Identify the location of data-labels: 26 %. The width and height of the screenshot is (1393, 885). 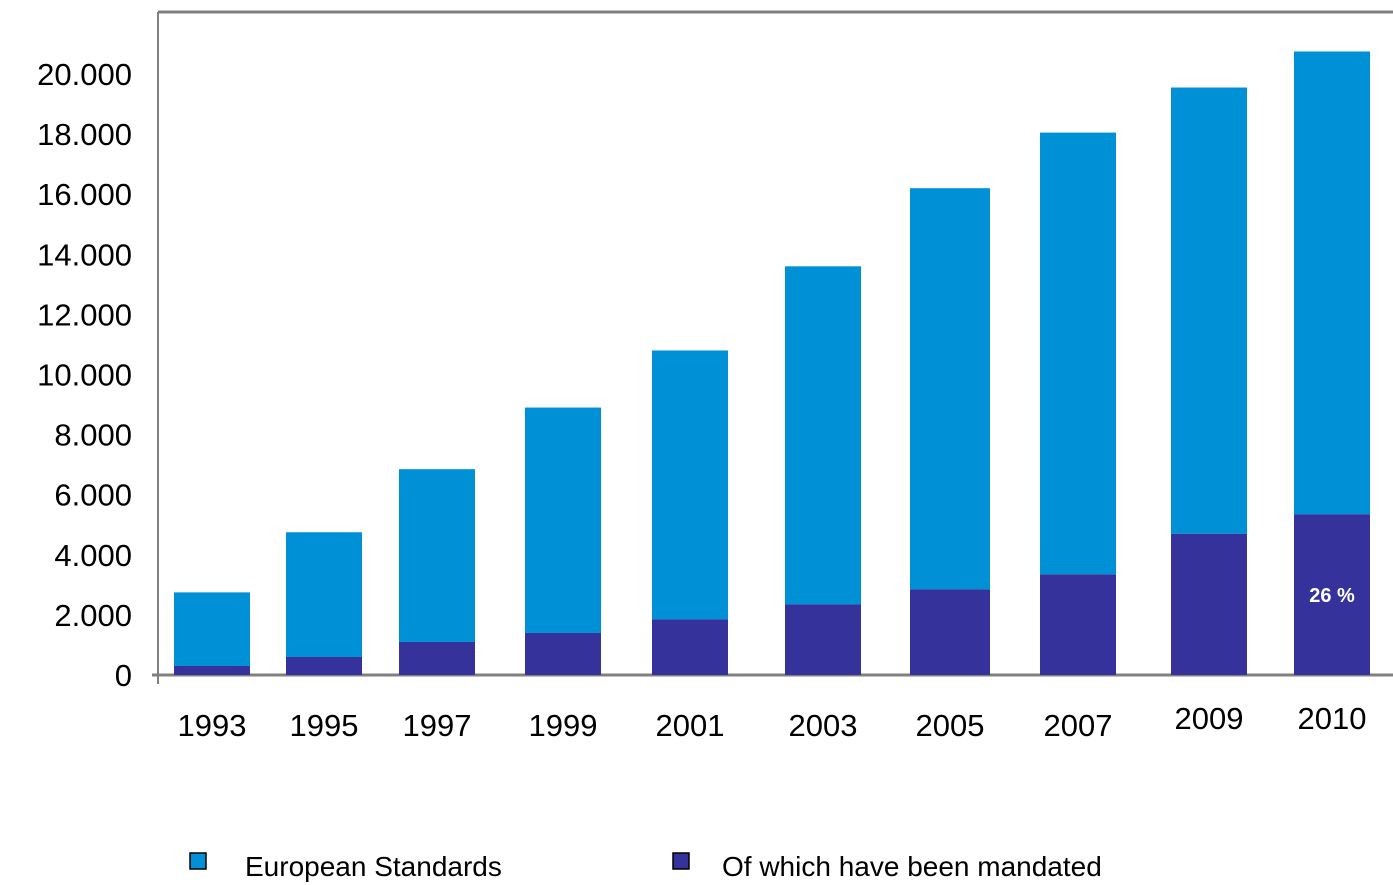
(1332, 596).